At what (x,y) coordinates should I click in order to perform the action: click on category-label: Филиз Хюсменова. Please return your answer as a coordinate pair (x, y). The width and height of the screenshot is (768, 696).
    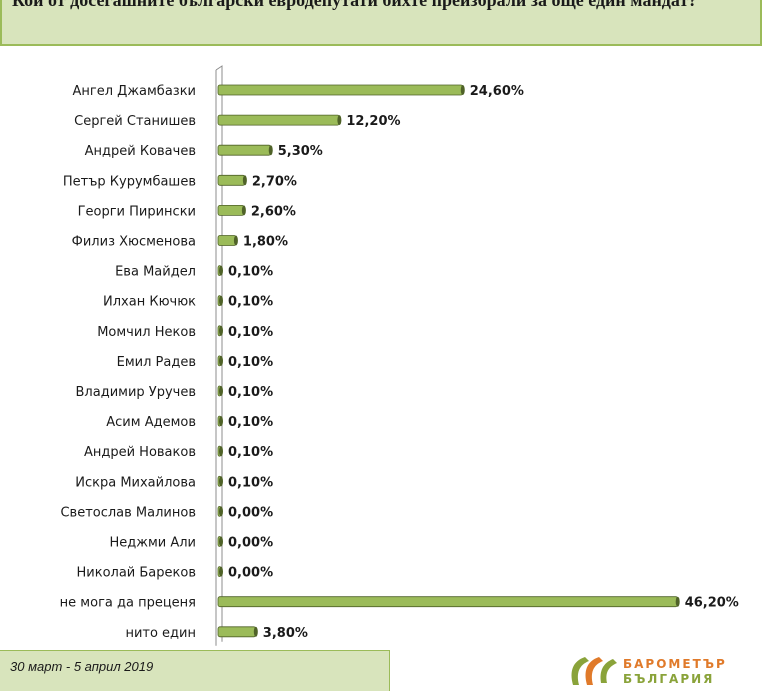
    Looking at the image, I should click on (134, 242).